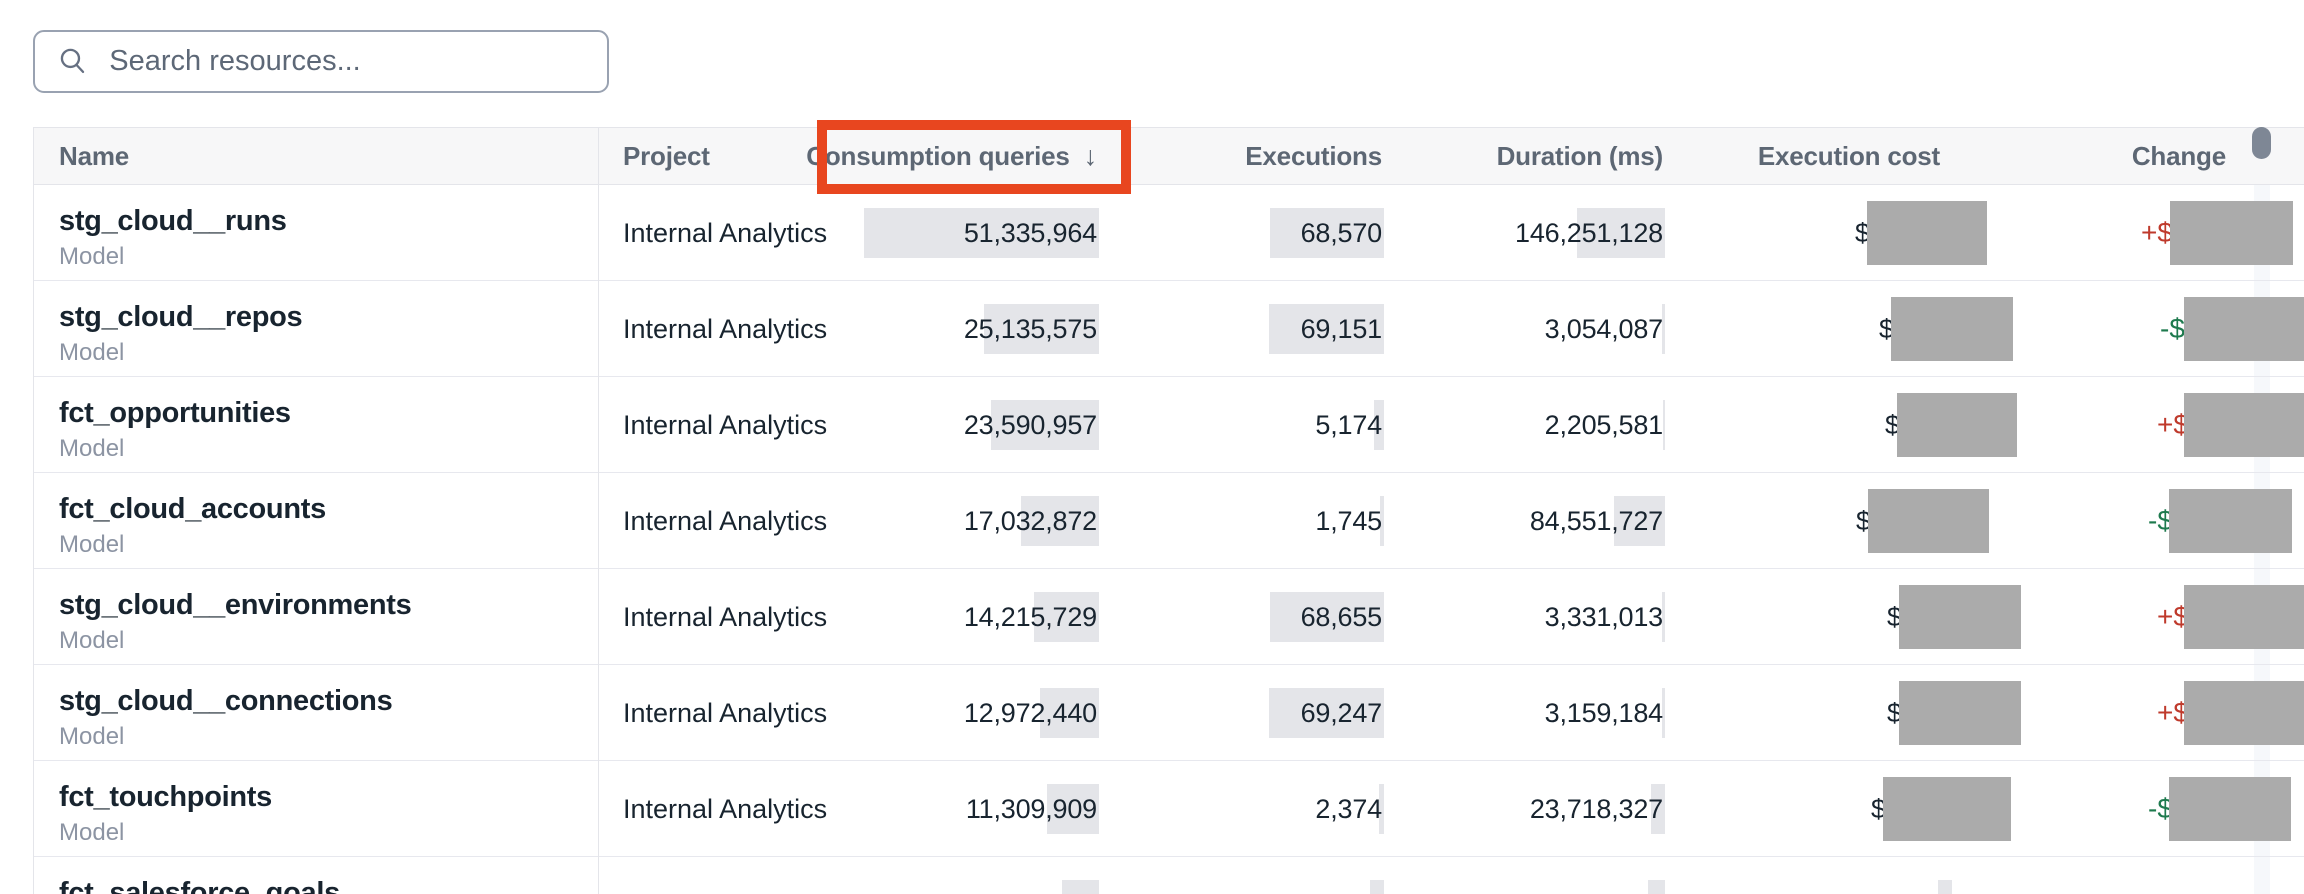 The height and width of the screenshot is (894, 2304). What do you see at coordinates (598, 510) in the screenshot?
I see `column-divider` at bounding box center [598, 510].